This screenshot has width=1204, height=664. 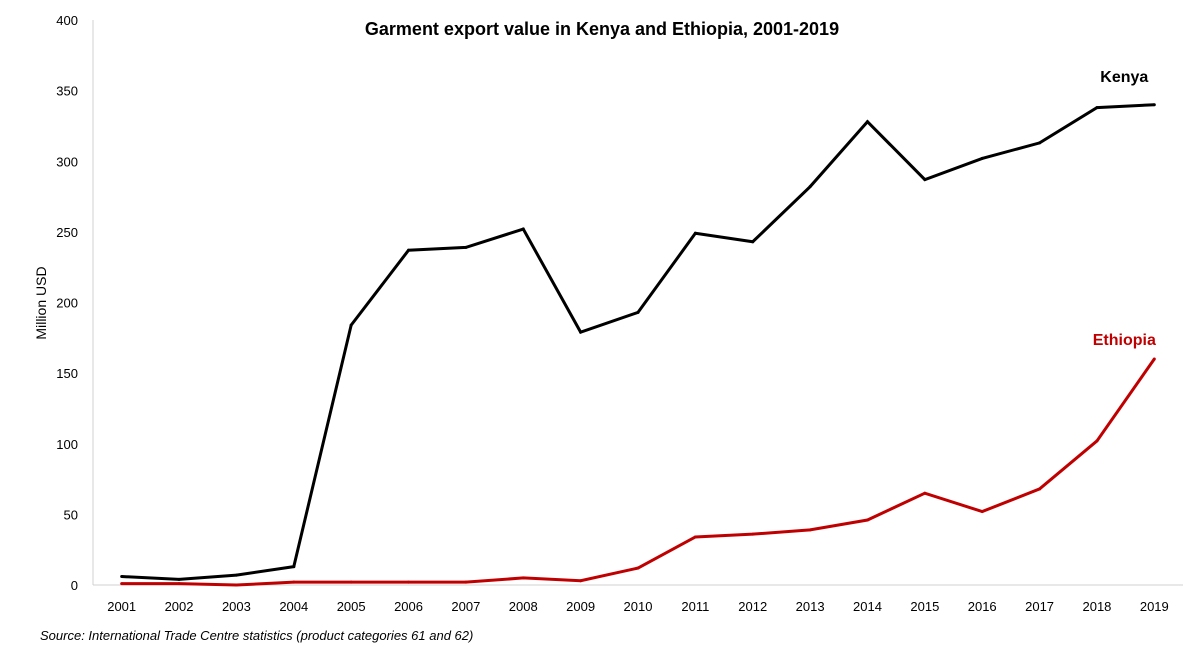 I want to click on y-tick-label: 400, so click(x=67, y=20).